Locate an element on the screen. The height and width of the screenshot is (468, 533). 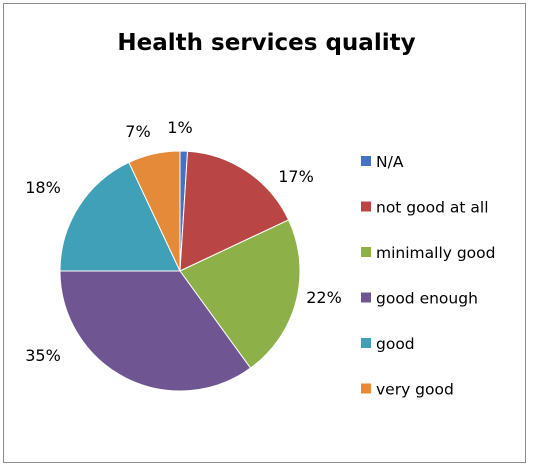
chart-title: Health services quality is located at coordinates (266, 43).